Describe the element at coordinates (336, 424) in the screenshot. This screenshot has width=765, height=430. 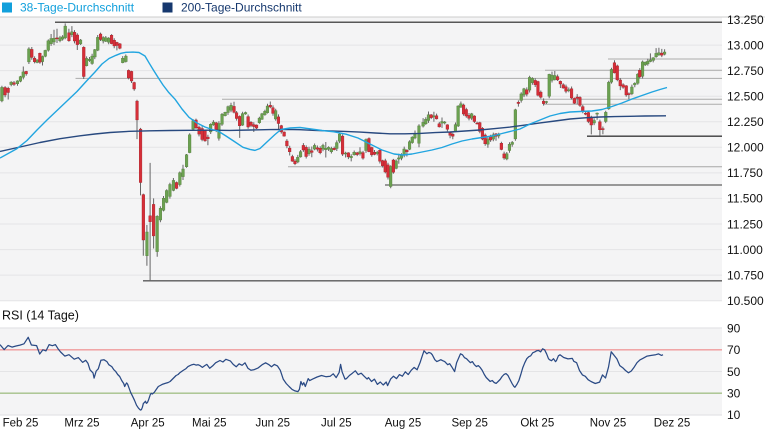
I see `svg-text: Jul 25` at that location.